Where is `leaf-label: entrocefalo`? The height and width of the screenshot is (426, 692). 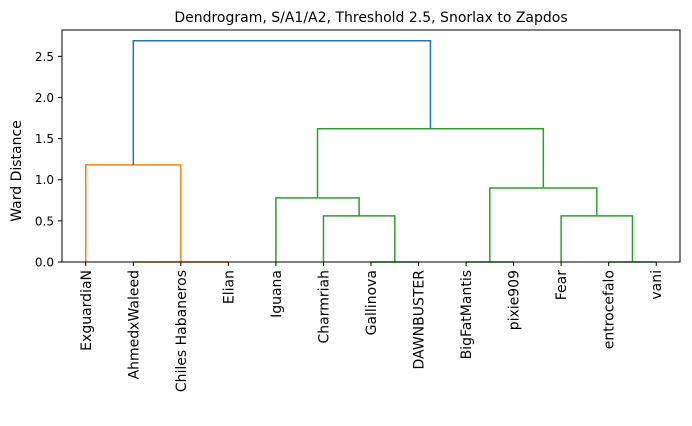 leaf-label: entrocefalo is located at coordinates (610, 309).